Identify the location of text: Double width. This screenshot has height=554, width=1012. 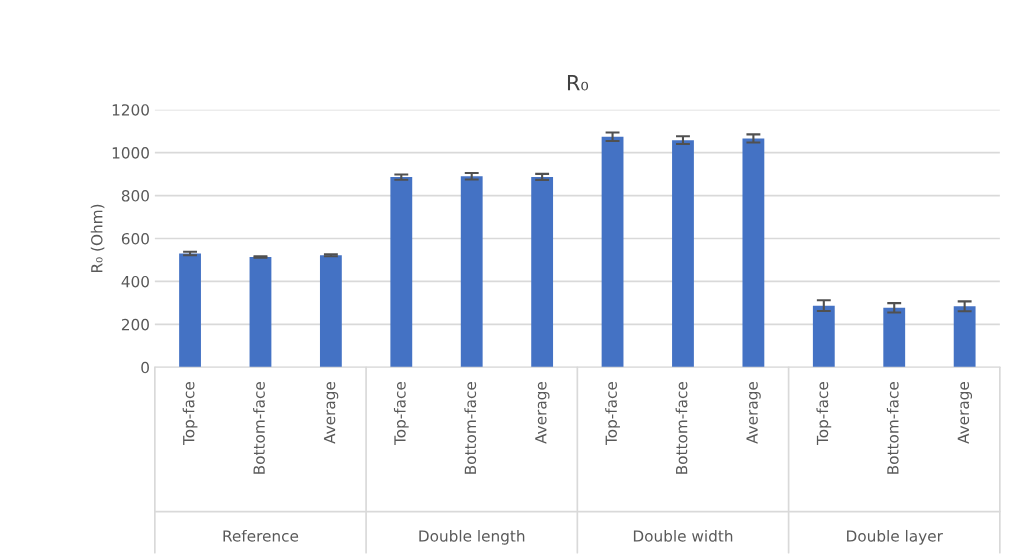
(683, 535).